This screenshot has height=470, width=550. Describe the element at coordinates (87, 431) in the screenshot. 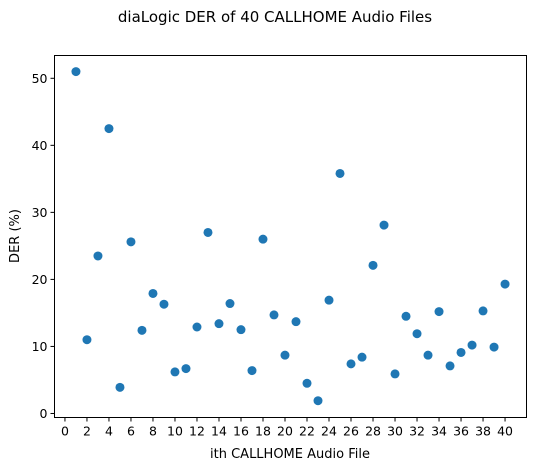

I see `x-tick-label: 2` at that location.